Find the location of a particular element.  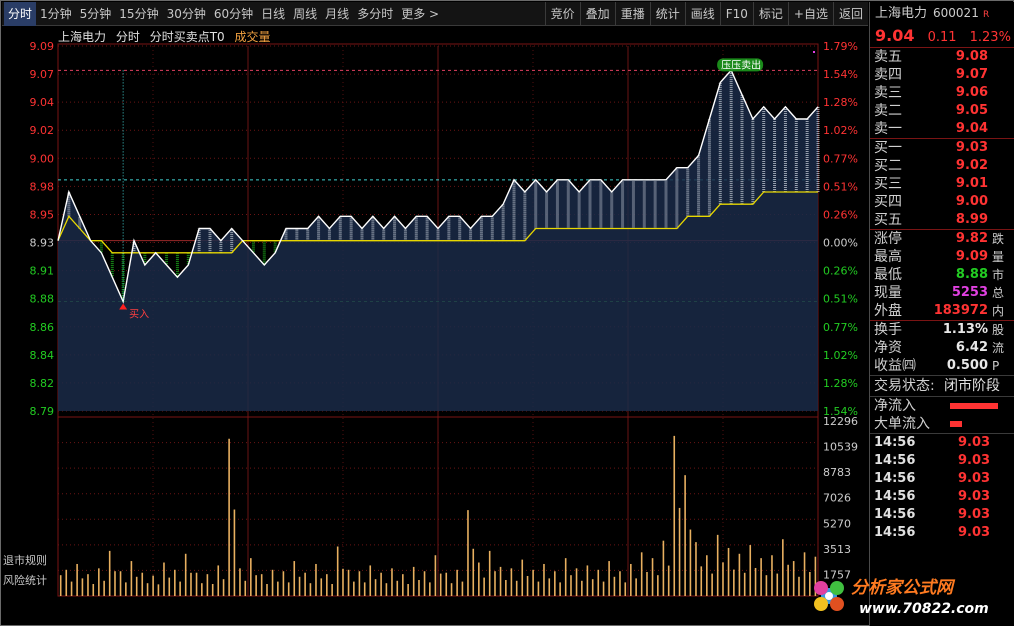

volume-tick-label: 3513 is located at coordinates (837, 549).